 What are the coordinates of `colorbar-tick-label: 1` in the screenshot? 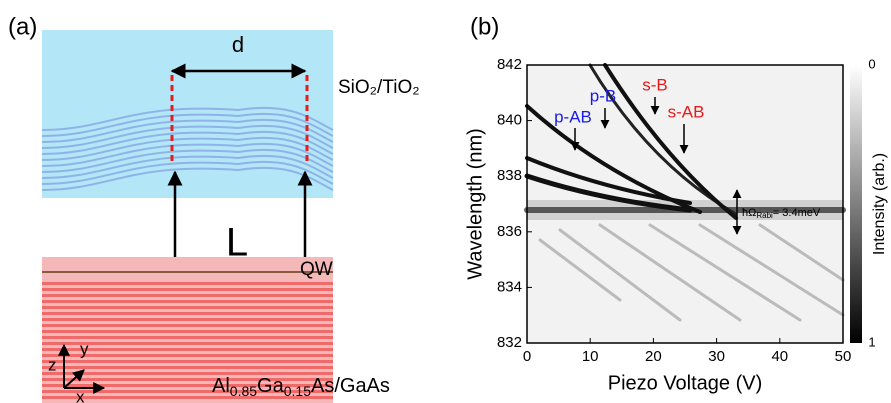 It's located at (871, 341).